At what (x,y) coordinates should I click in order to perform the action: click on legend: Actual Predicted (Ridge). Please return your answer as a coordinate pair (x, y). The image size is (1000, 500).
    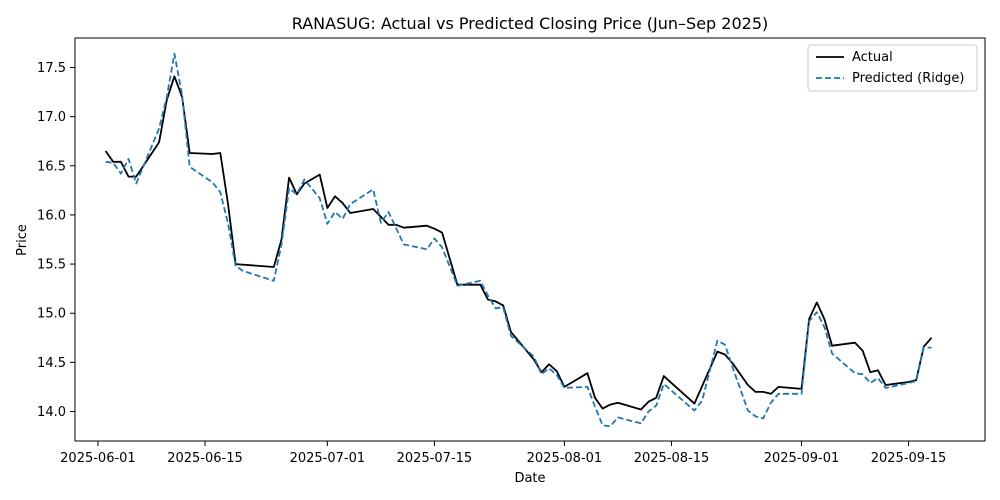
    Looking at the image, I should click on (892, 68).